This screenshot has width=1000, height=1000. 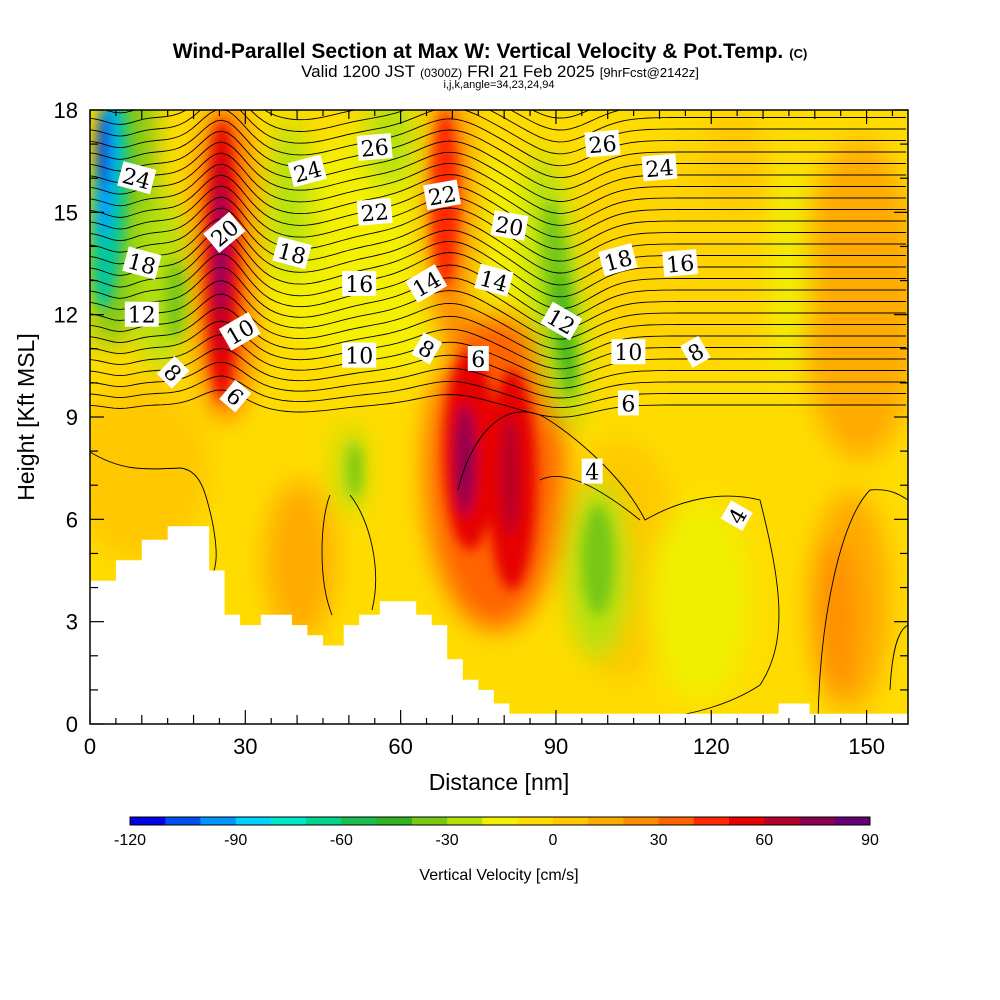 I want to click on svg-text: 24, so click(x=660, y=169).